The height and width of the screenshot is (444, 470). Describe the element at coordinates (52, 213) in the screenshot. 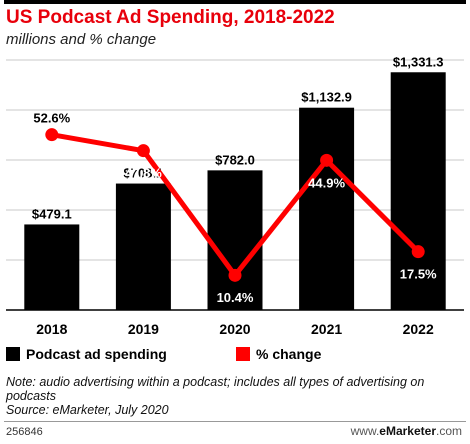

I see `bar-value-label: $479.1` at that location.